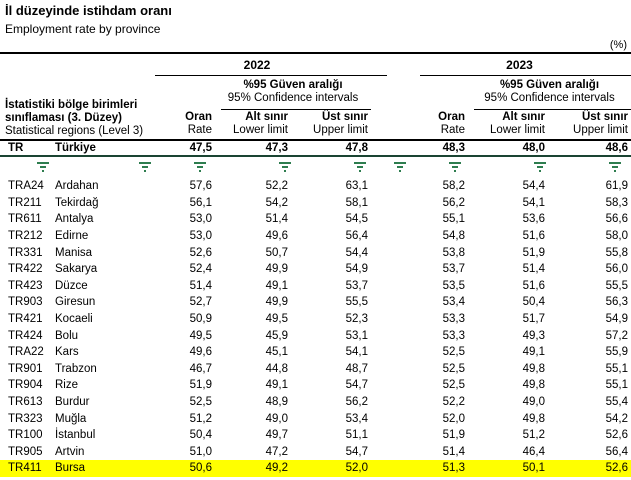 This screenshot has width=631, height=480. Describe the element at coordinates (356, 335) in the screenshot. I see `value-cell: 53,1` at that location.